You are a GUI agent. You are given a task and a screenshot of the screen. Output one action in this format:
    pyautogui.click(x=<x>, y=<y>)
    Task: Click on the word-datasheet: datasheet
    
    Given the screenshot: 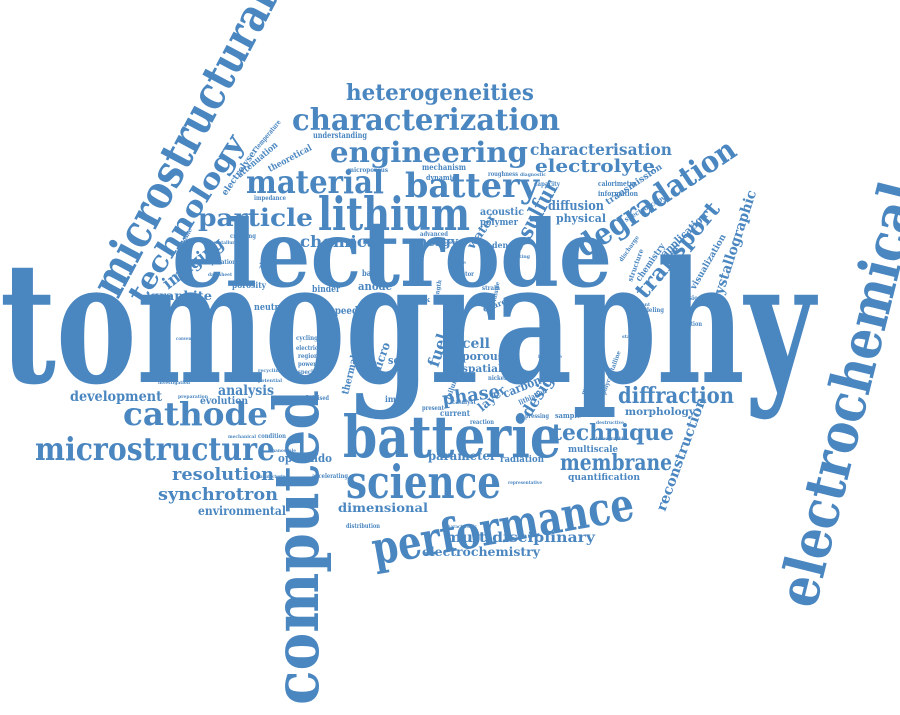 What is the action you would take?
    pyautogui.click(x=220, y=275)
    